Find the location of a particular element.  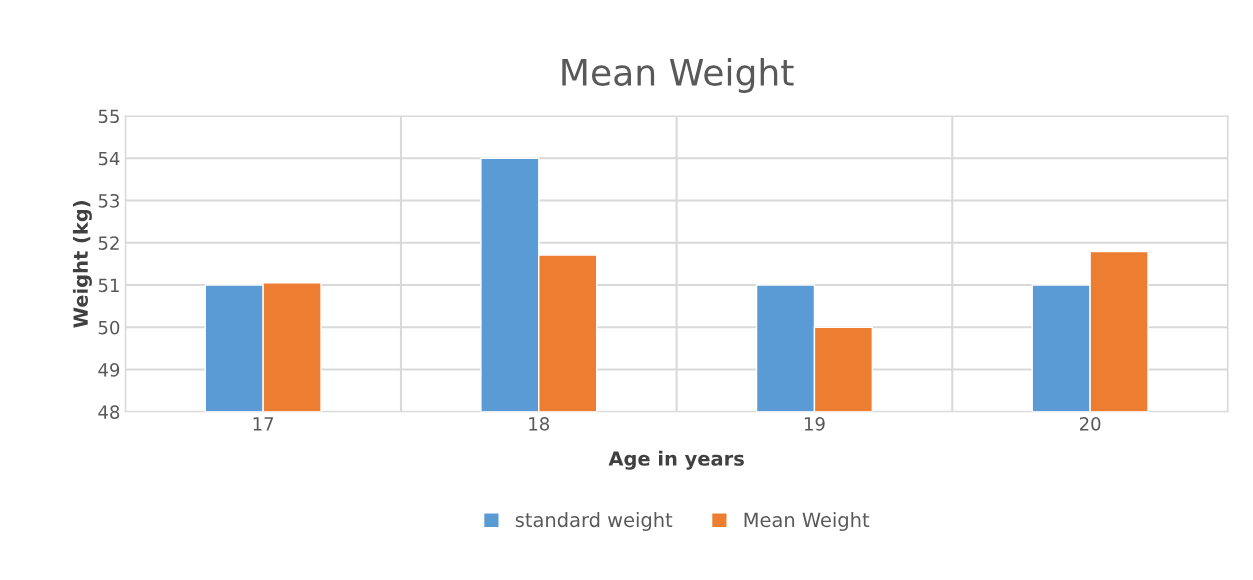

y-tick-label: 50 is located at coordinates (109, 327).